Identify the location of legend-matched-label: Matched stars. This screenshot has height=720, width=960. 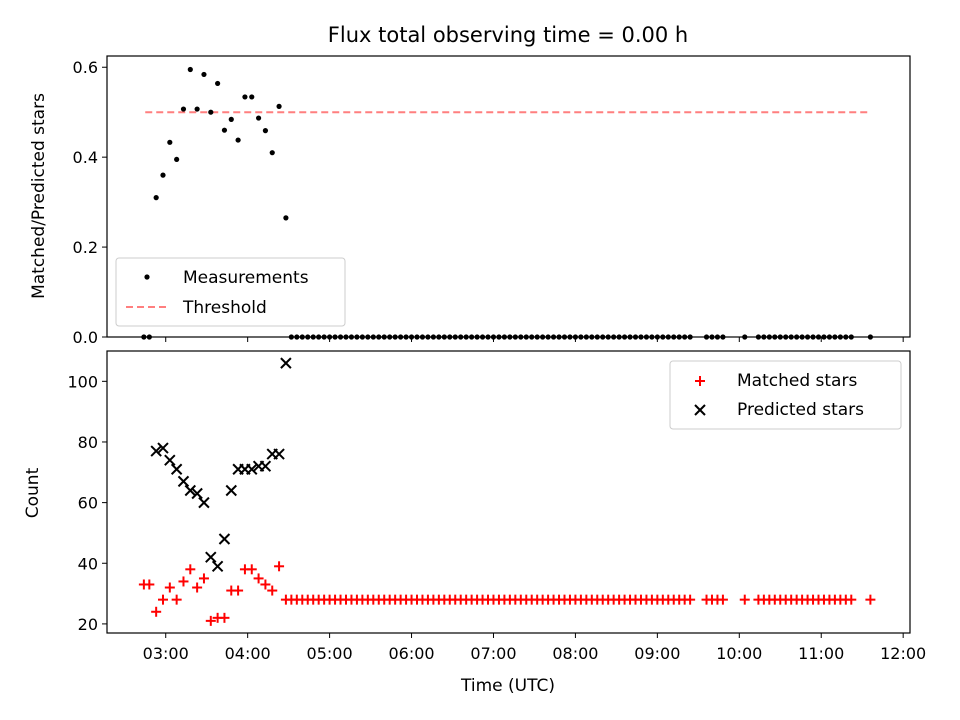
(797, 381).